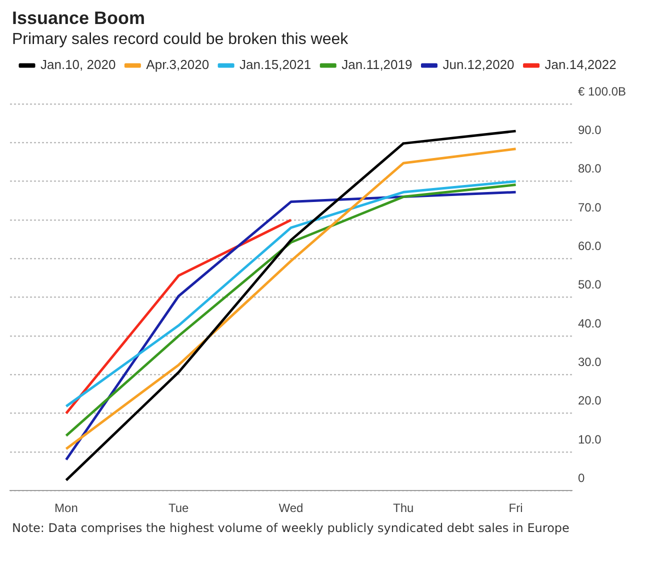 The width and height of the screenshot is (646, 588). I want to click on y-tick-label: 90.0, so click(590, 129).